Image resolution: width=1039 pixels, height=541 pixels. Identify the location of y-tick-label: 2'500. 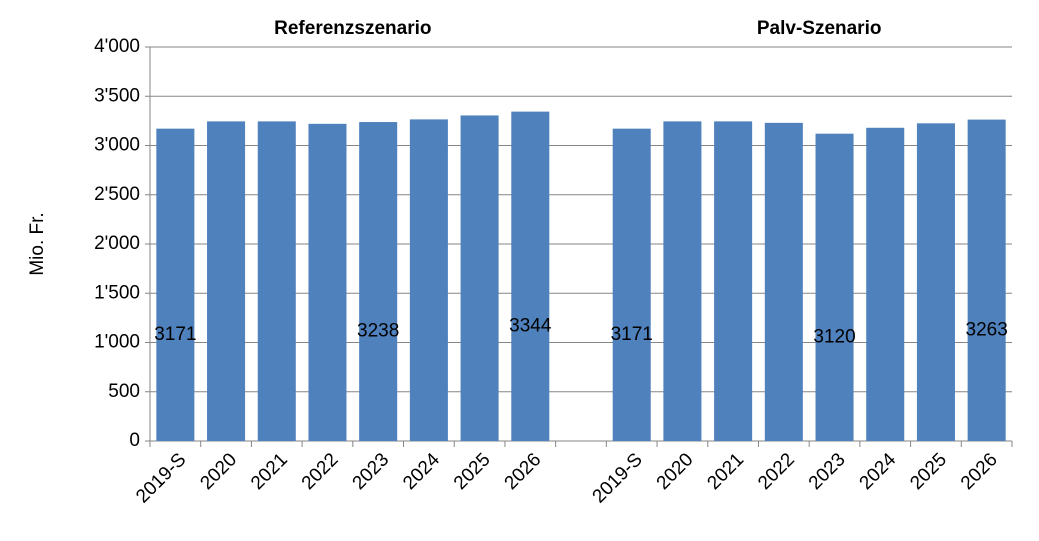
(117, 194).